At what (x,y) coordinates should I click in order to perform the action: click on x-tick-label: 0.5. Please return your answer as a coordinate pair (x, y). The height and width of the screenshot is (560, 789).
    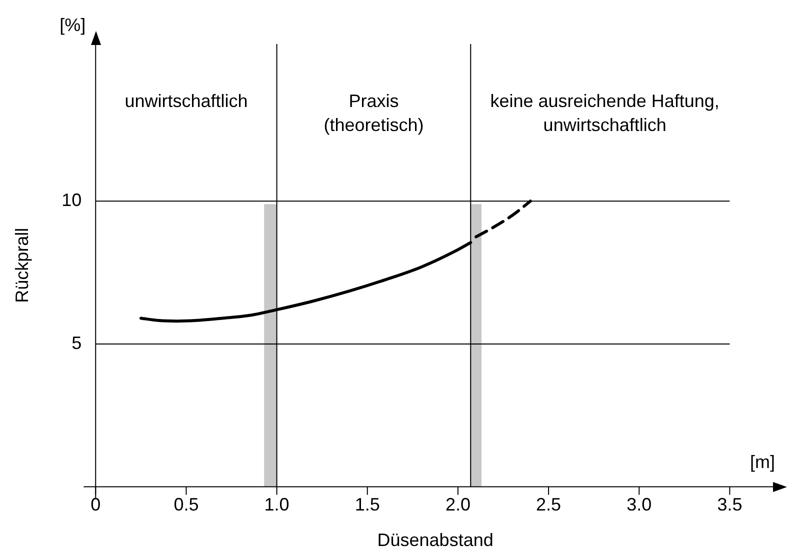
    Looking at the image, I should click on (186, 504).